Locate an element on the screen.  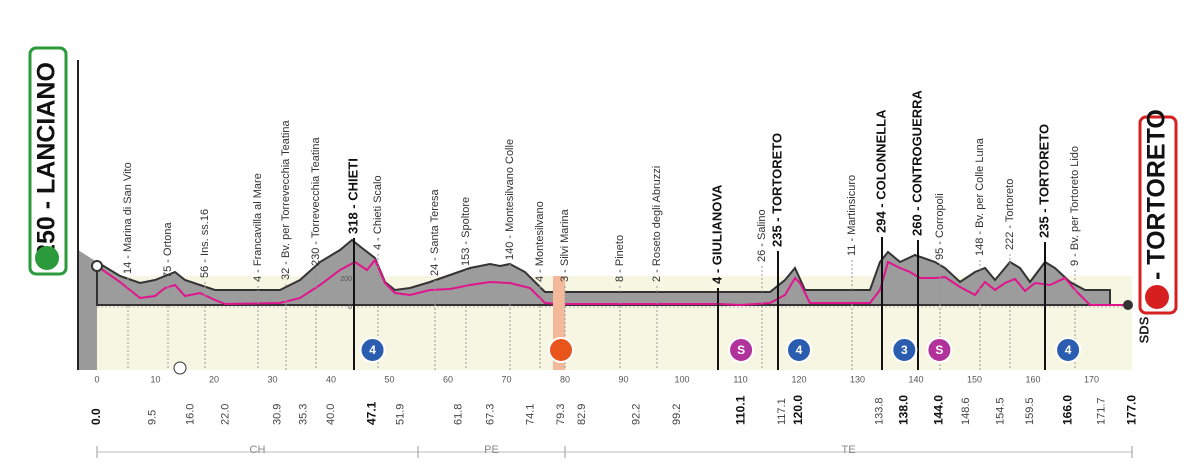
waypoint-label: 95 - Corropoli is located at coordinates (940, 226).